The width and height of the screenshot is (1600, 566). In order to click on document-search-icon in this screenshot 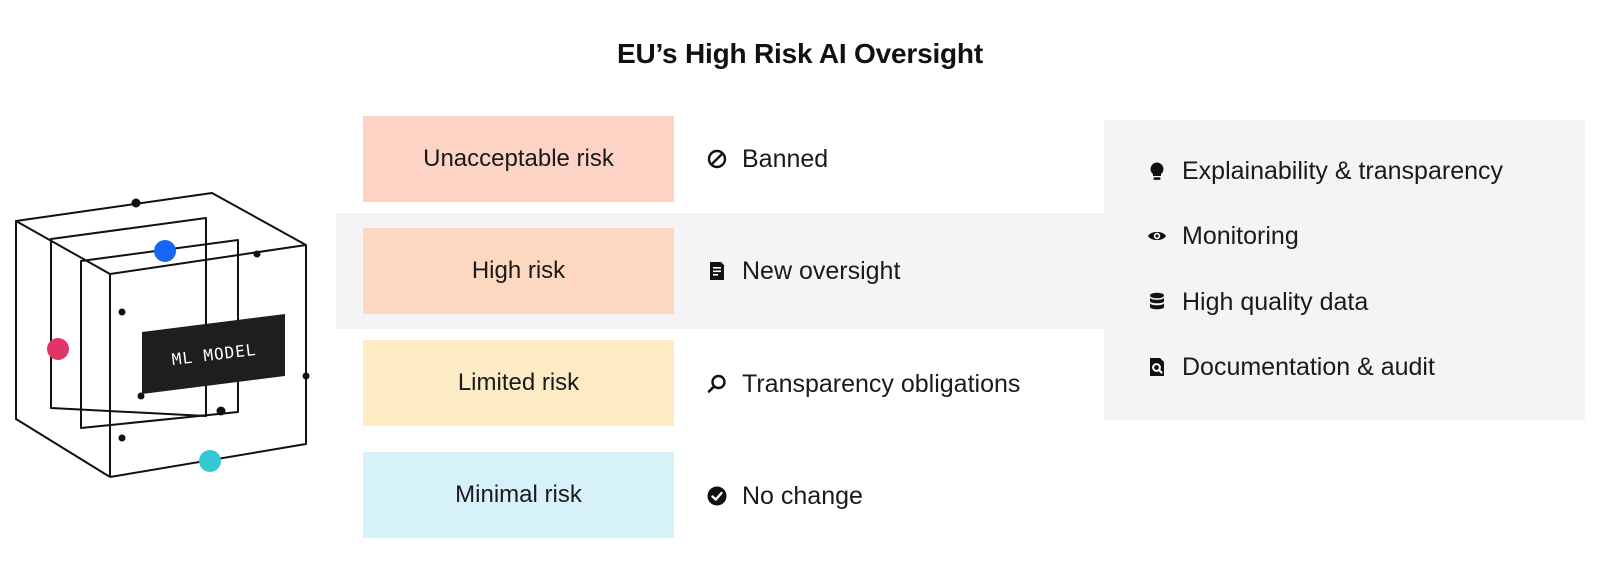, I will do `click(1157, 367)`.